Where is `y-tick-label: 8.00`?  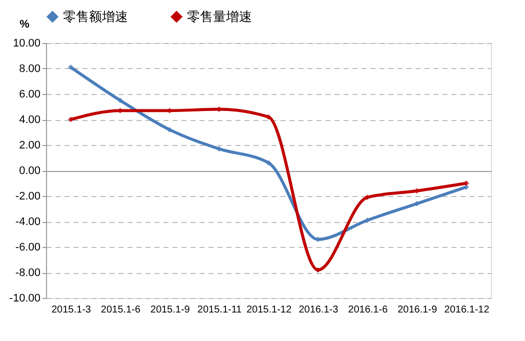 y-tick-label: 8.00 is located at coordinates (29, 69).